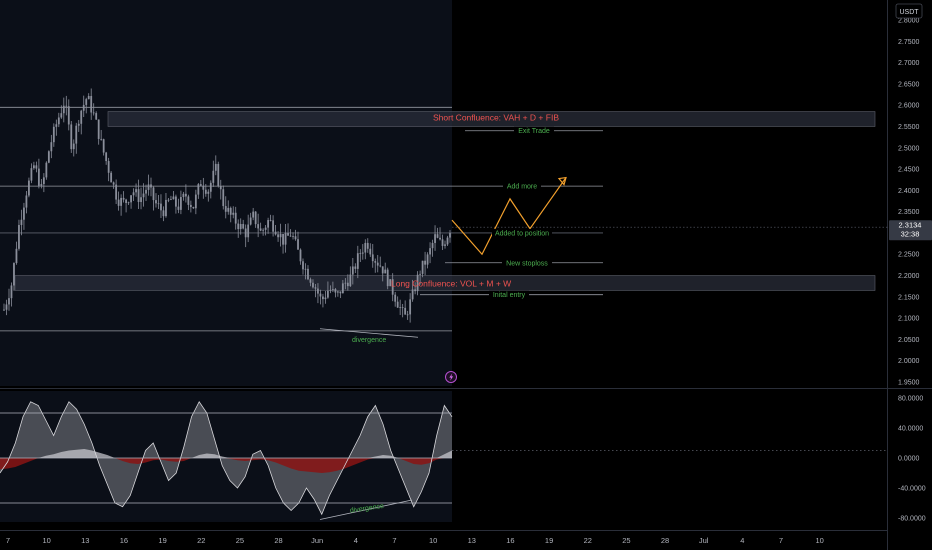  Describe the element at coordinates (910, 225) in the screenshot. I see `current-price-value: 2.3134` at that location.